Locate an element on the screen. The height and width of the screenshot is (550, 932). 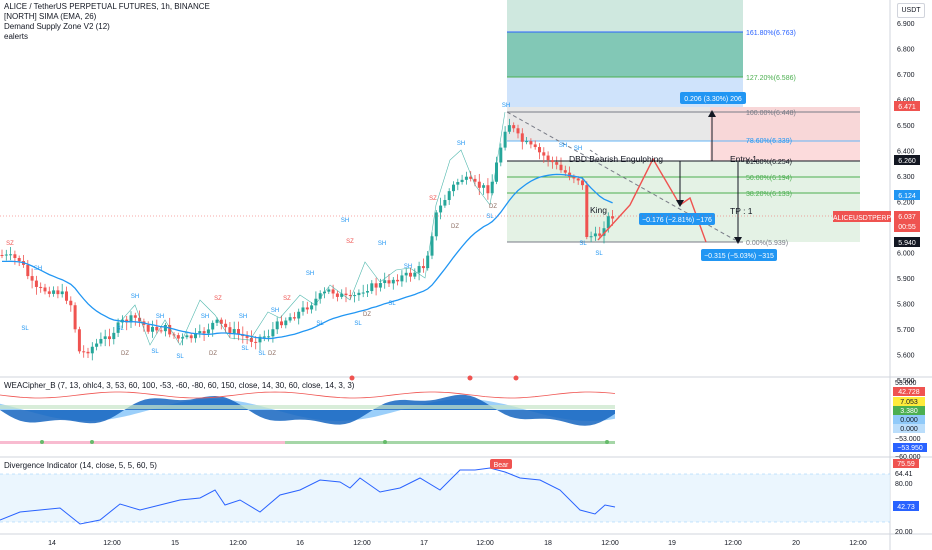
measure-up-badge is located at coordinates (713, 98).